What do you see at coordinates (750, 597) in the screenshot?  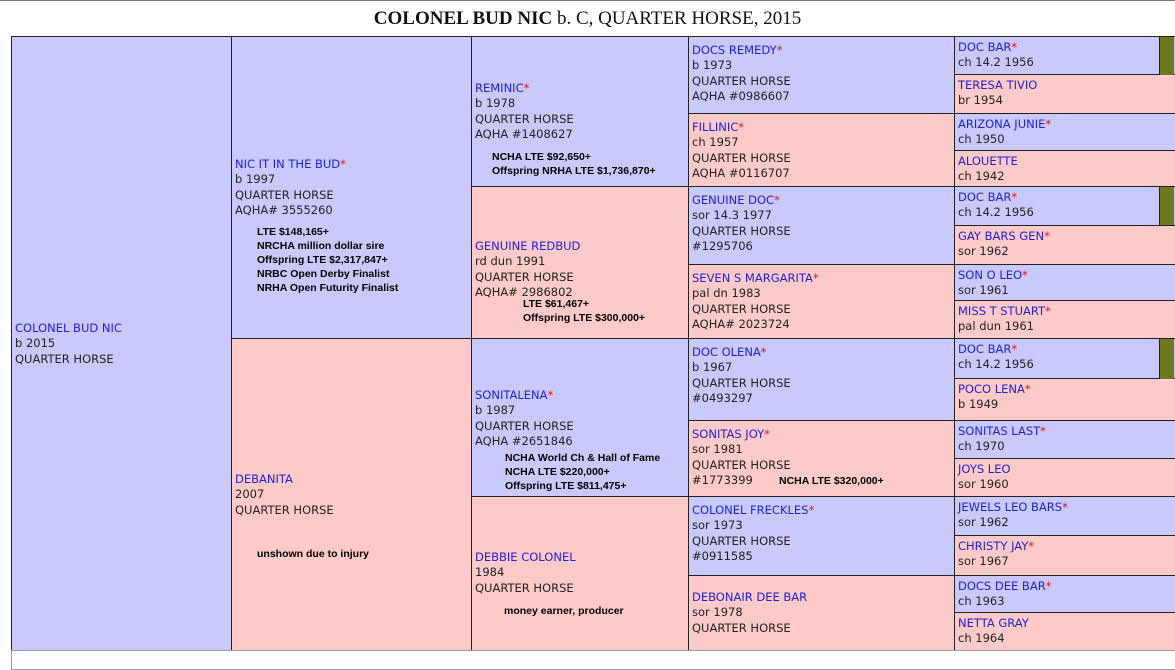 I see `gen3-7-name: DEBONAIR DEE BAR` at bounding box center [750, 597].